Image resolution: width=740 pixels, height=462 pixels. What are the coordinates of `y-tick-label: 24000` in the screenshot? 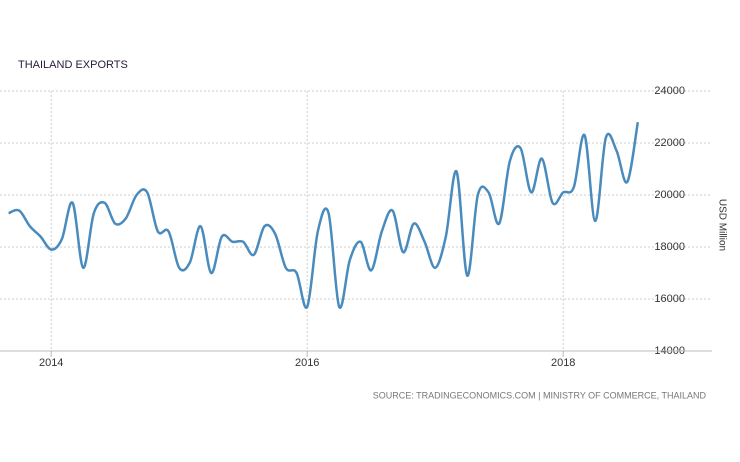 It's located at (669, 91).